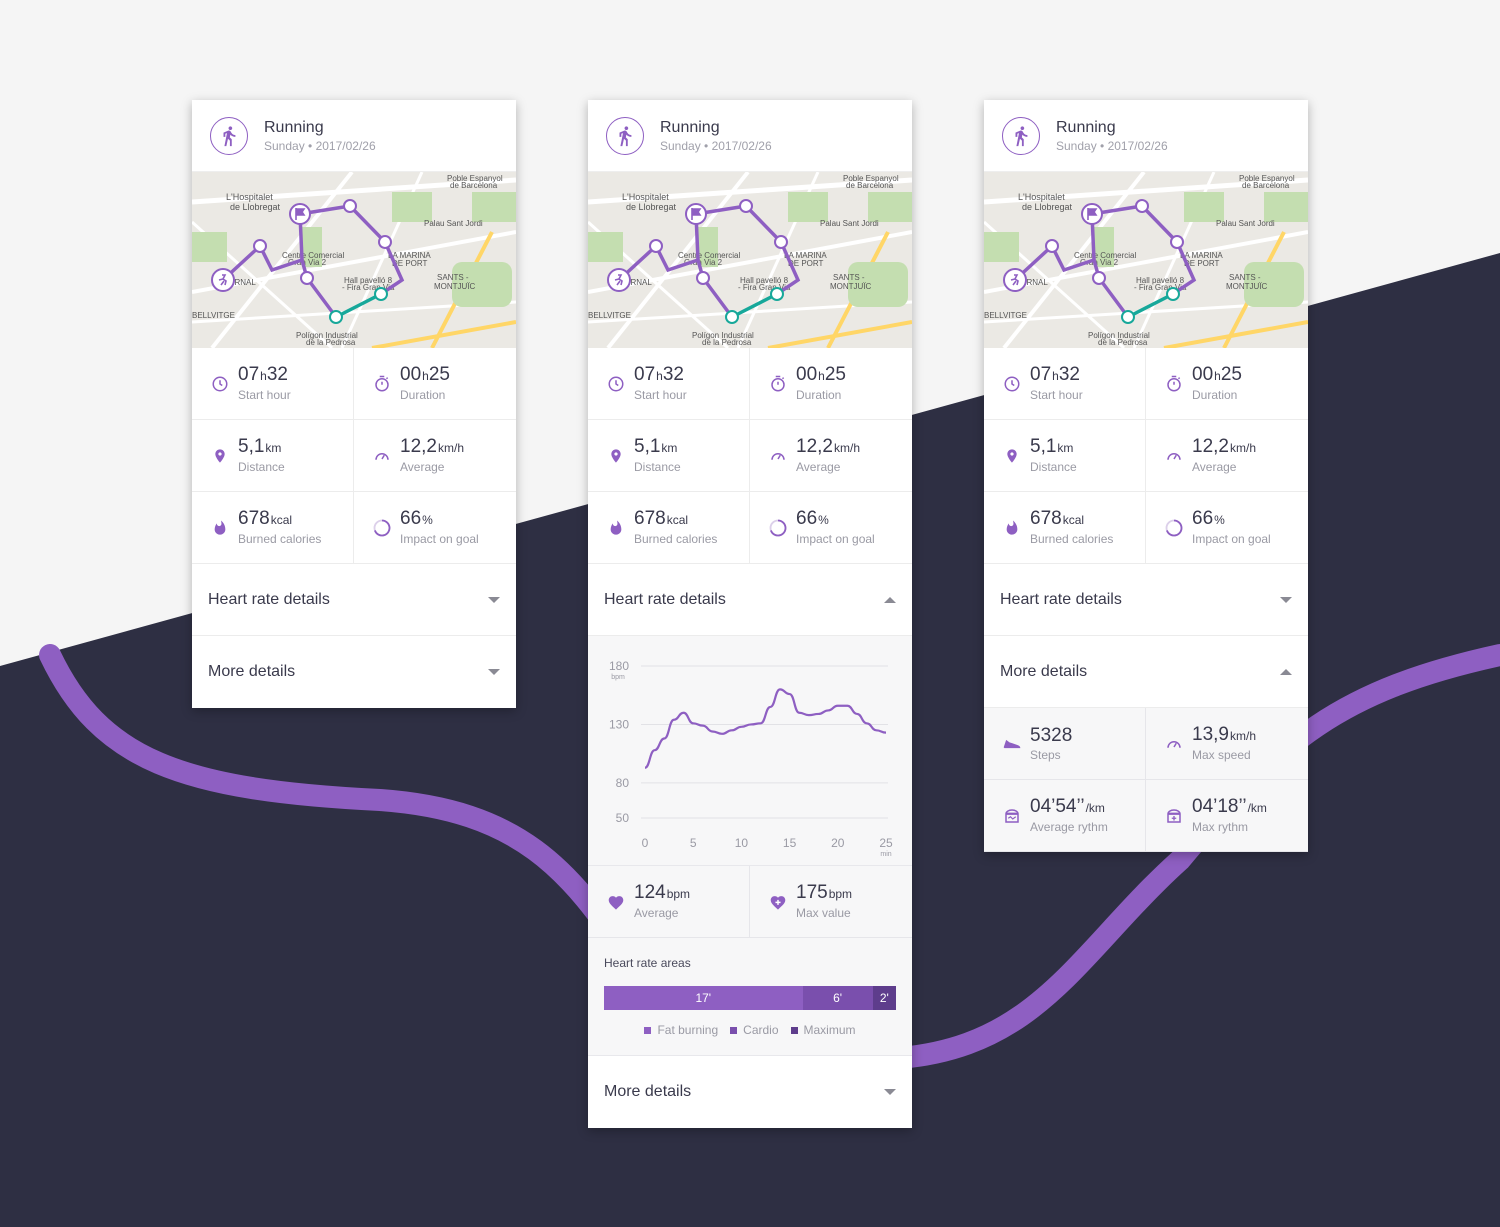 The width and height of the screenshot is (1500, 1227). What do you see at coordinates (264, 375) in the screenshot?
I see `stat-value: 07h32` at bounding box center [264, 375].